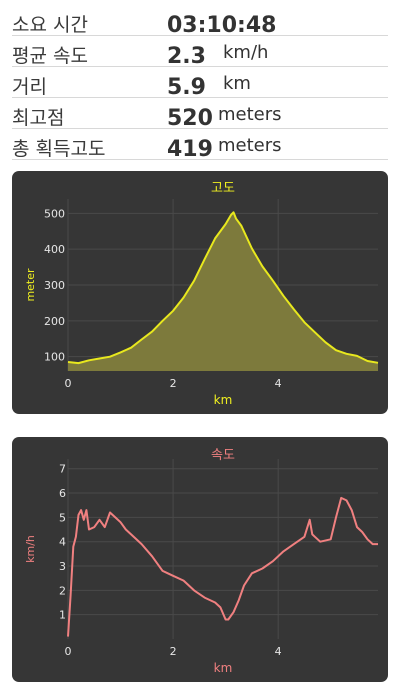  I want to click on stat-average-speed: 평균 속도 2.3 km/h, so click(200, 52).